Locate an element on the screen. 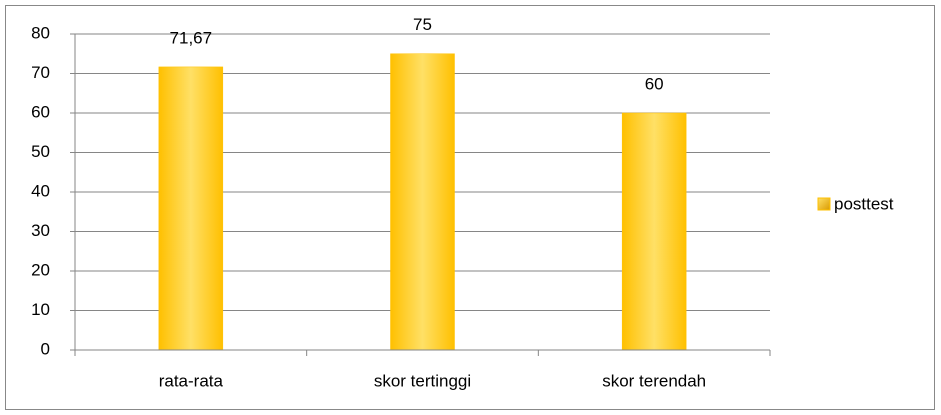 This screenshot has width=941, height=415. y-tick-label: 80 is located at coordinates (40, 32).